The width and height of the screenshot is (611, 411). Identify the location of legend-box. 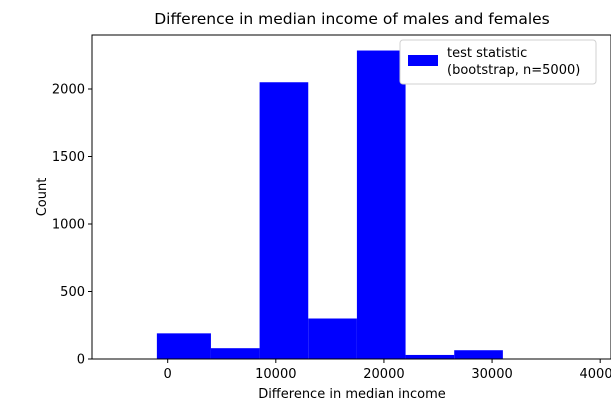
(498, 62).